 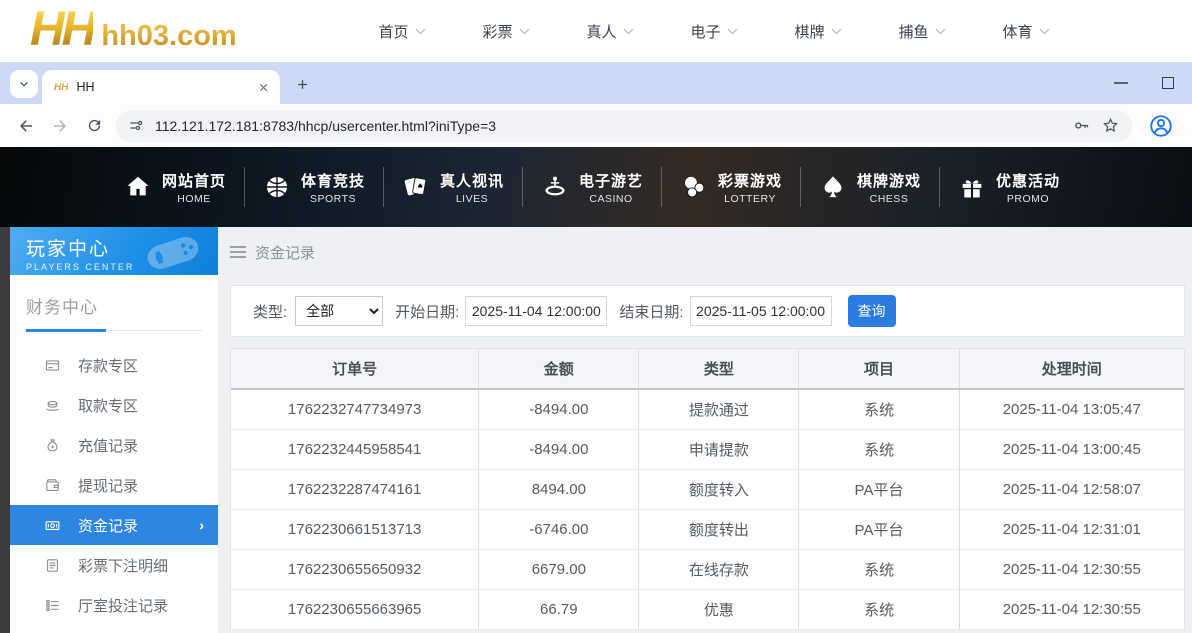 I want to click on new-tab-icon, so click(x=302, y=84).